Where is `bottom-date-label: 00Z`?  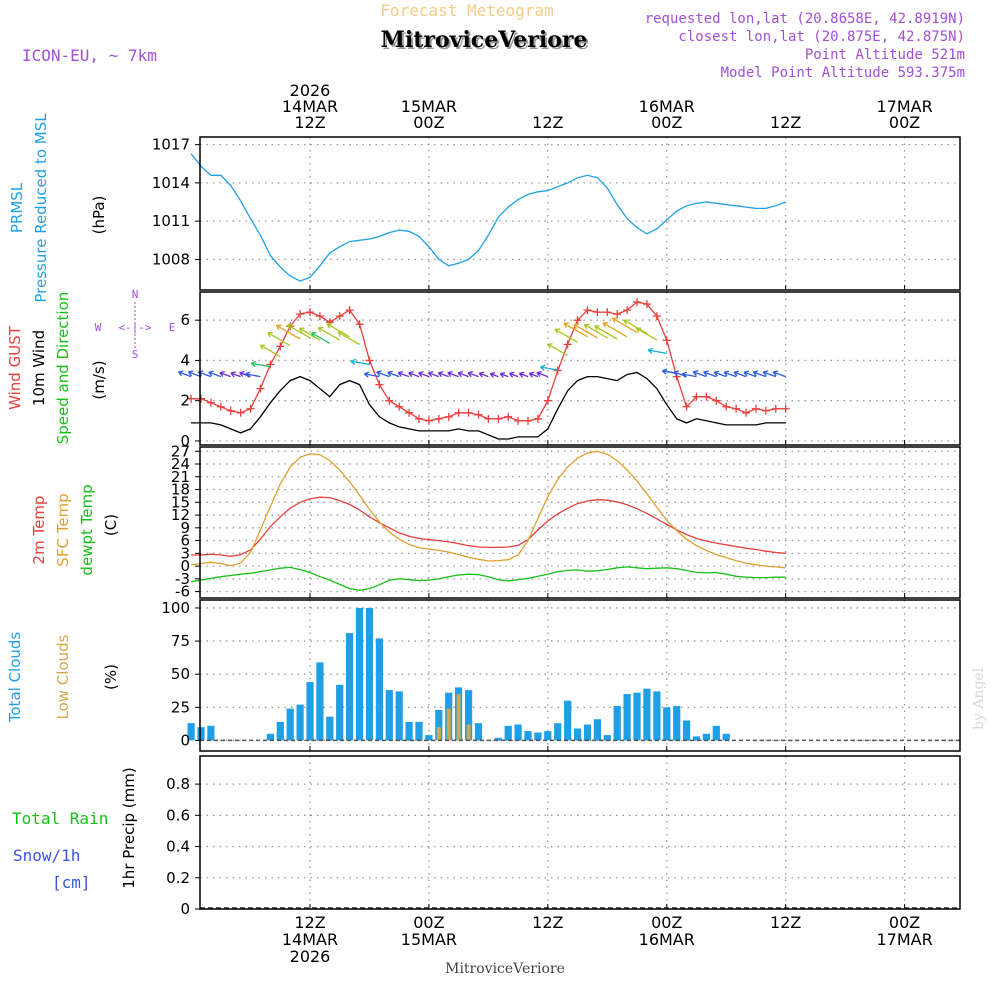
bottom-date-label: 00Z is located at coordinates (666, 922).